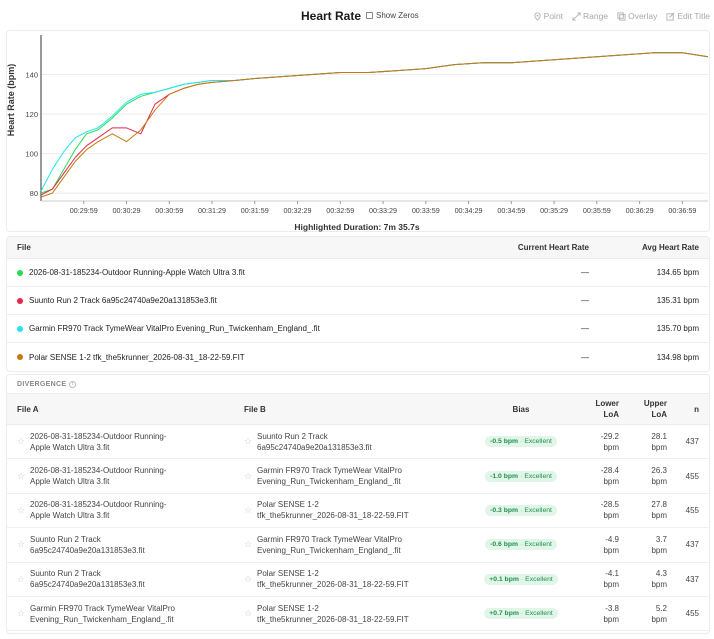 The width and height of the screenshot is (714, 639). I want to click on file-b-line1: Polar SENSE 1-2, so click(288, 574).